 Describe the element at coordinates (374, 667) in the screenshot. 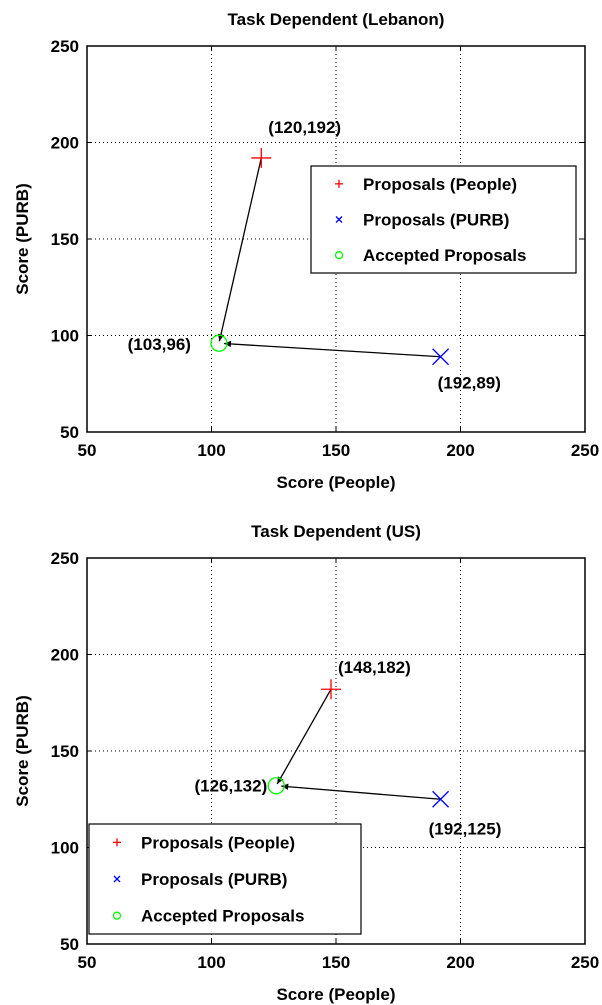

I see `point-label-people: (148,182)` at that location.